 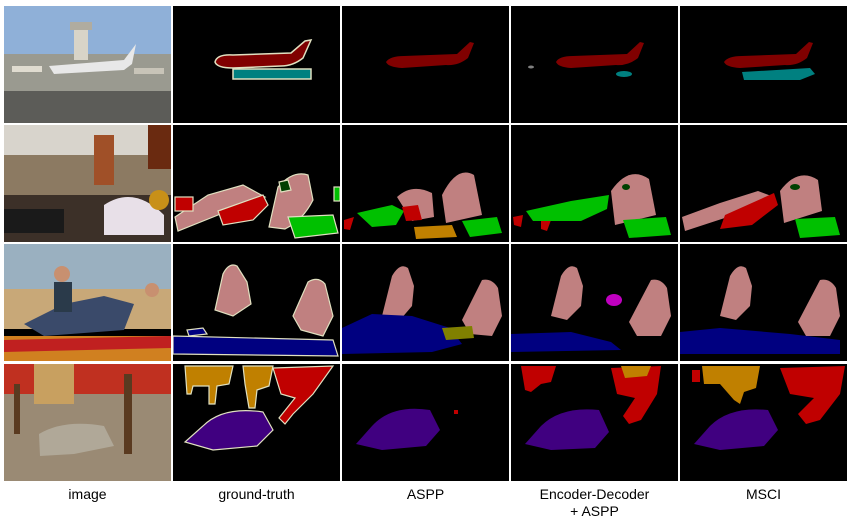 What do you see at coordinates (87, 64) in the screenshot?
I see `photo-airport` at bounding box center [87, 64].